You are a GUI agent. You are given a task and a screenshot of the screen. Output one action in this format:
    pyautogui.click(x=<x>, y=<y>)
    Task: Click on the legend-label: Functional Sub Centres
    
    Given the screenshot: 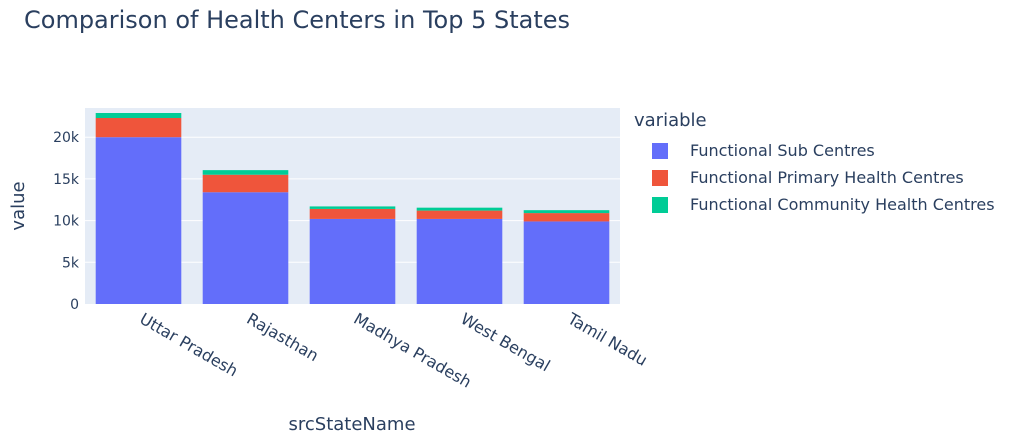 What is the action you would take?
    pyautogui.click(x=782, y=150)
    